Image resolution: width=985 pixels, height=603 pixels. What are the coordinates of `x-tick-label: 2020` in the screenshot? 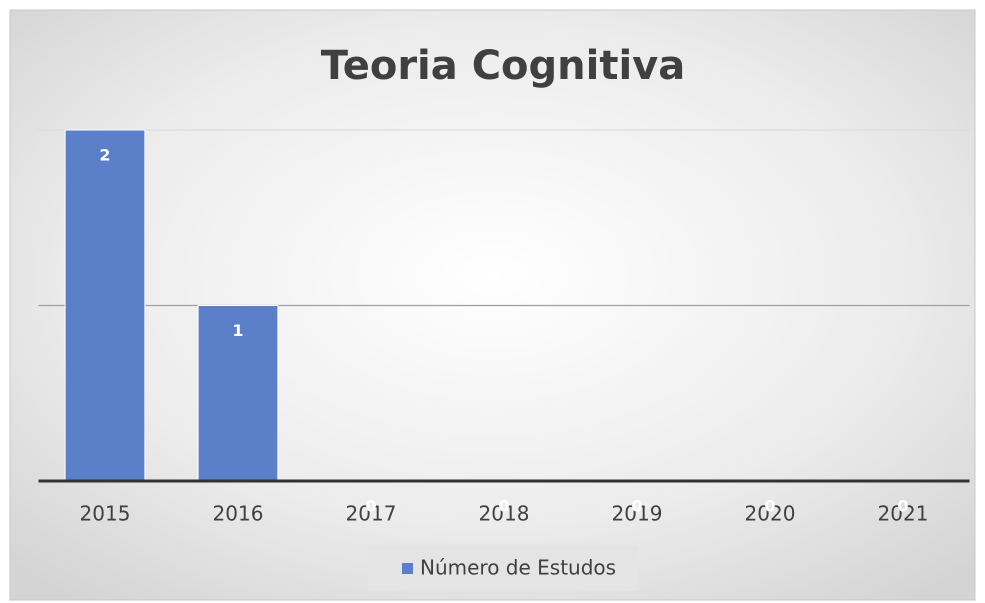 It's located at (770, 514).